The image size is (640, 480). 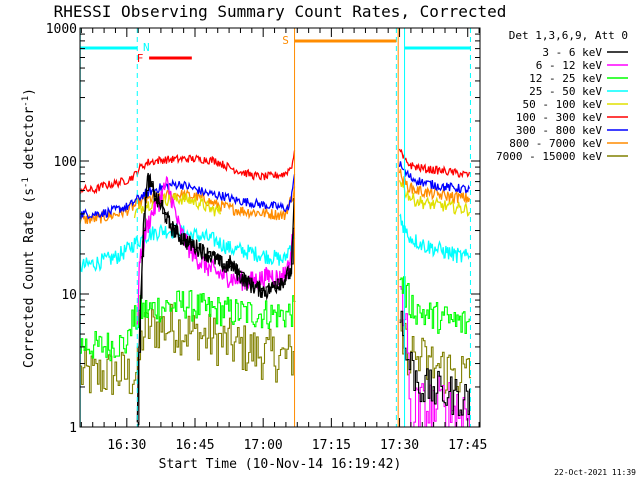 What do you see at coordinates (569, 65) in the screenshot?
I see `legend-label-s6: 6 - 12 keV` at bounding box center [569, 65].